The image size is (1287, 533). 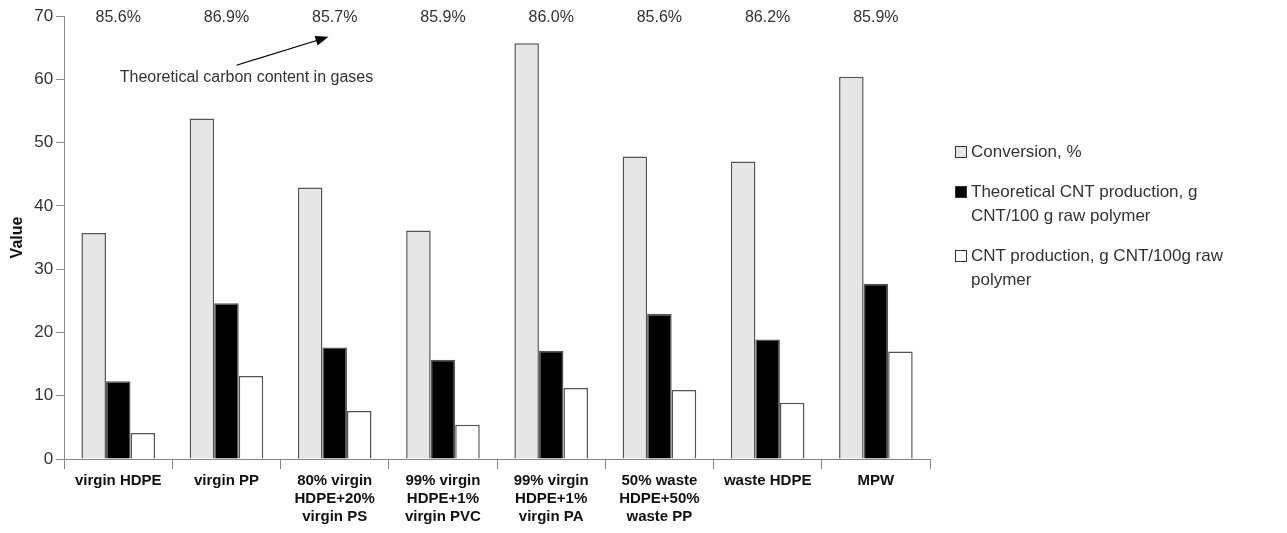 I want to click on y-tick-label: 40, so click(x=44, y=205).